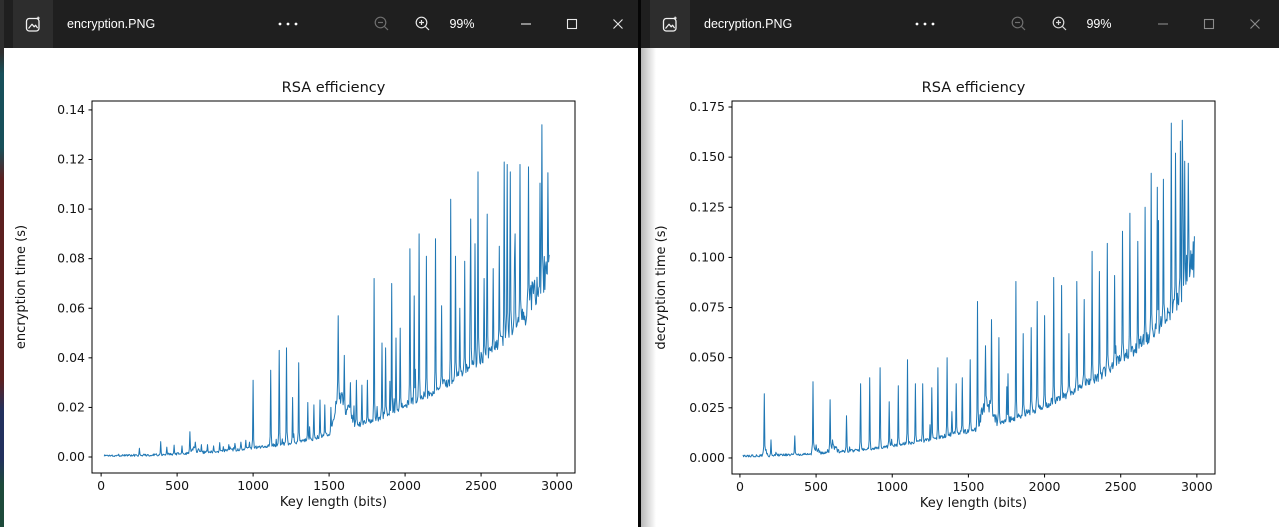 Image resolution: width=1279 pixels, height=527 pixels. Describe the element at coordinates (71, 307) in the screenshot. I see `svg-text: 0.06` at that location.